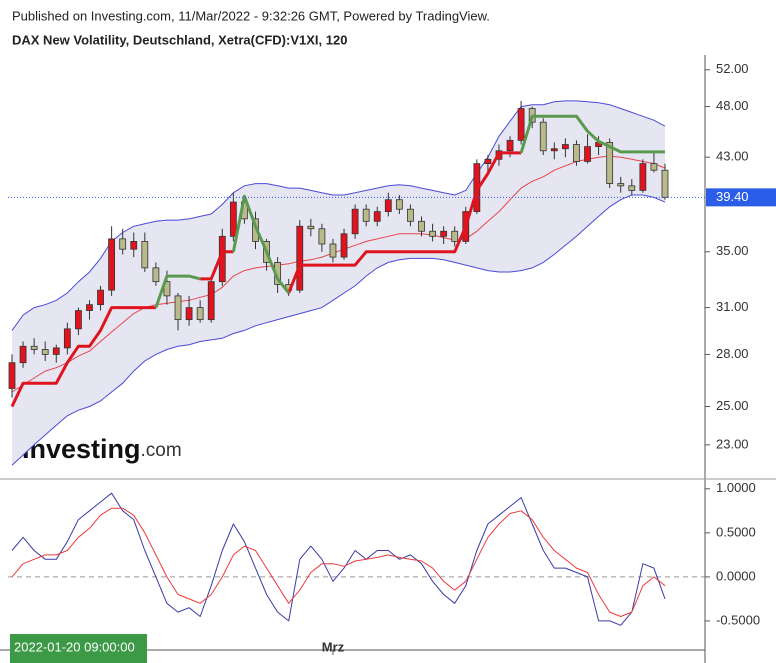 Image resolution: width=776 pixels, height=663 pixels. Describe the element at coordinates (732, 196) in the screenshot. I see `last-price-label: 39.40` at that location.